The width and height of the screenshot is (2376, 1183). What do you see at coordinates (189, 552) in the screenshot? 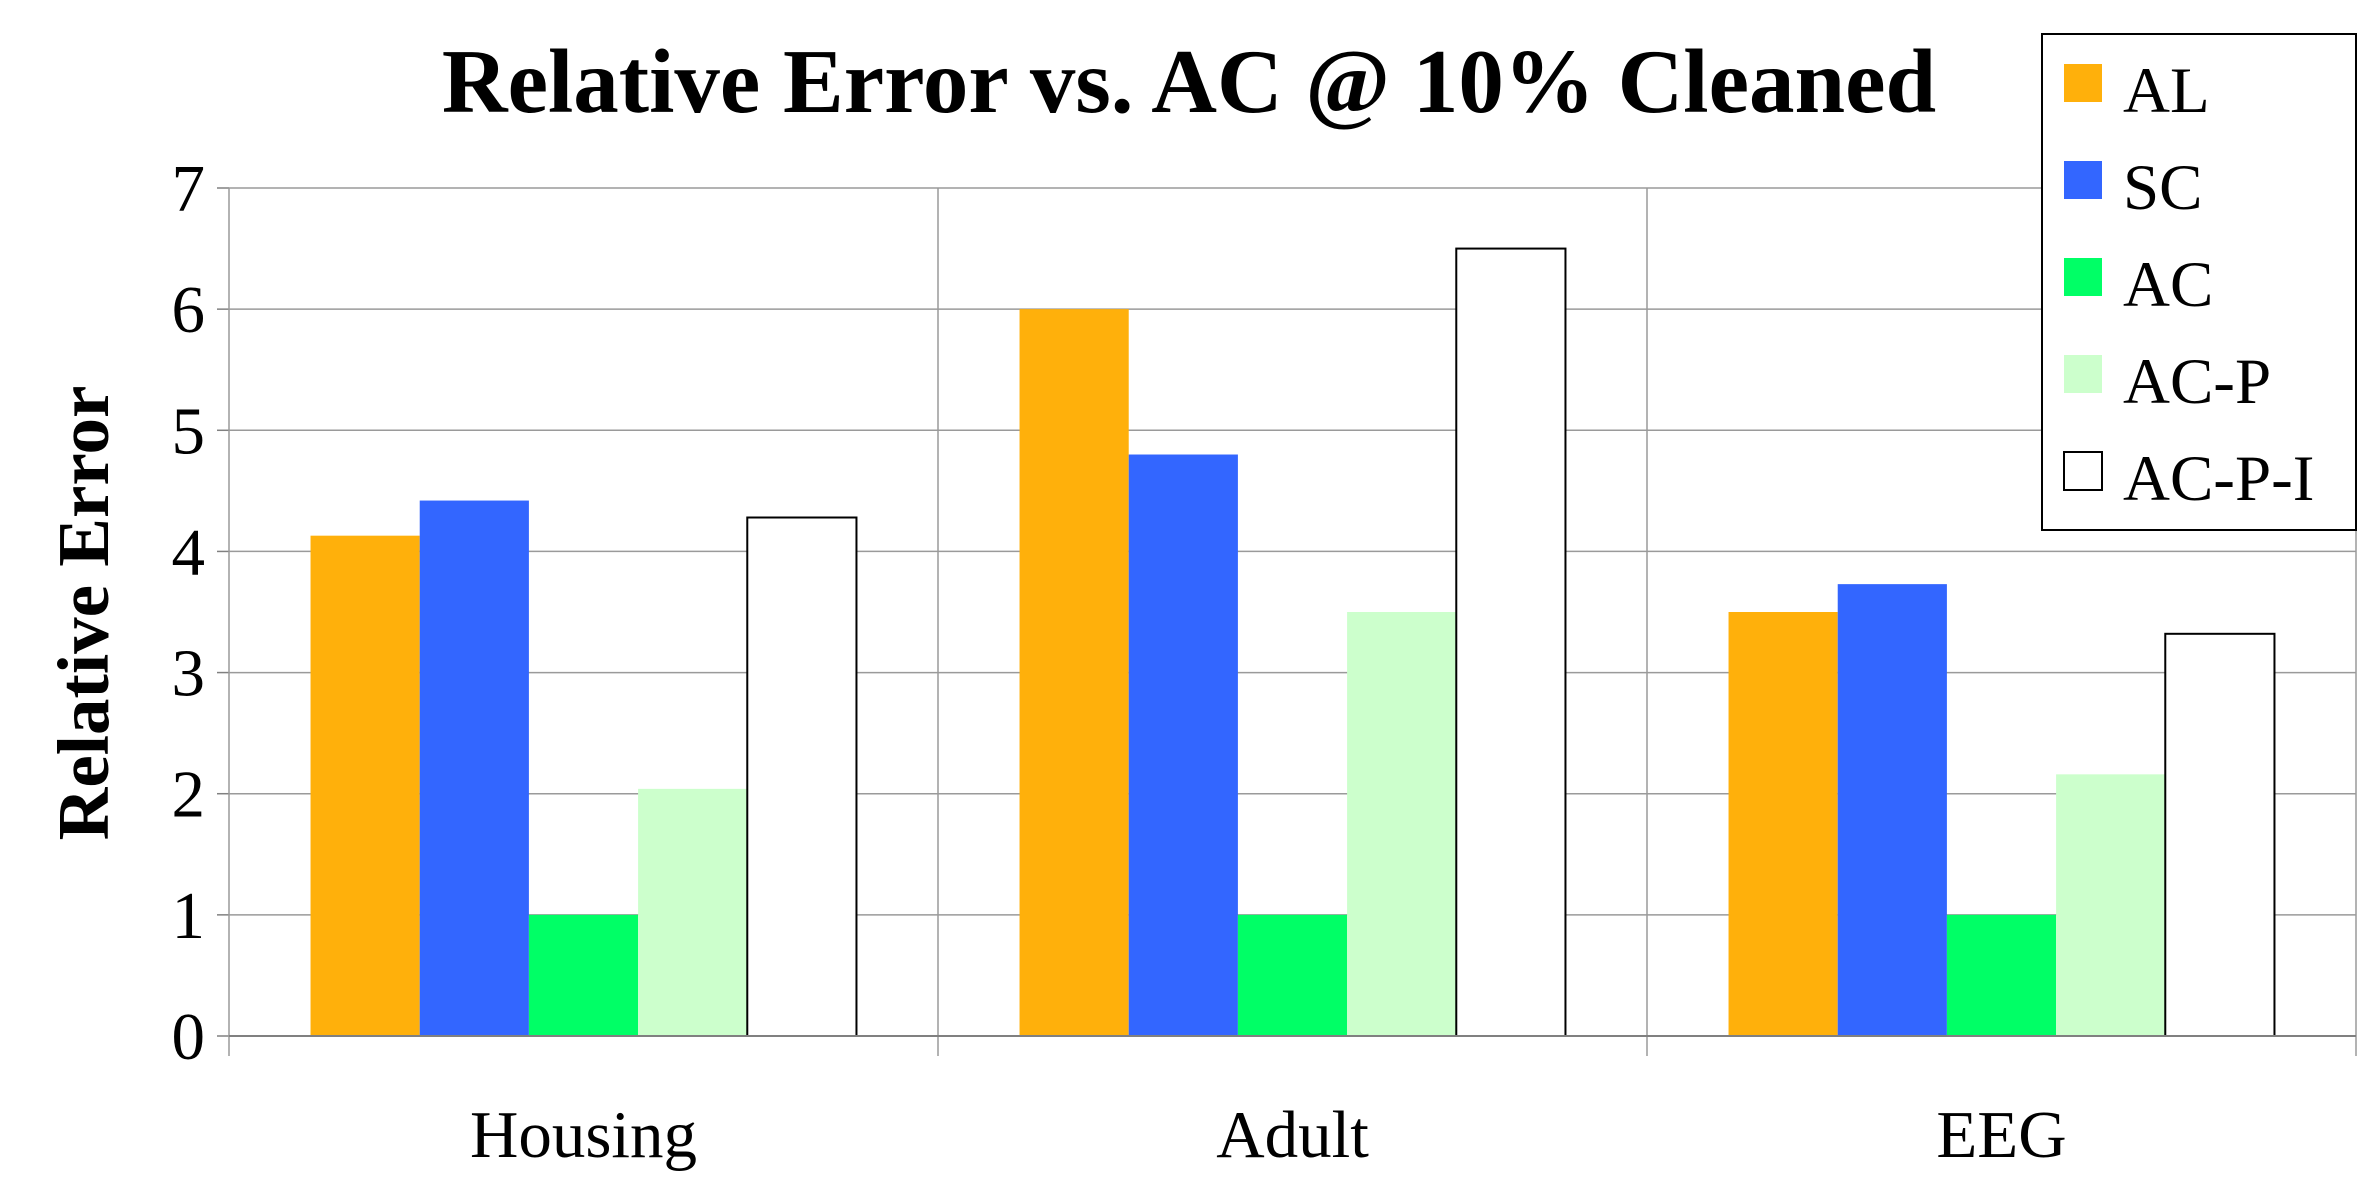
I see `y-tick-label: 4` at bounding box center [189, 552].